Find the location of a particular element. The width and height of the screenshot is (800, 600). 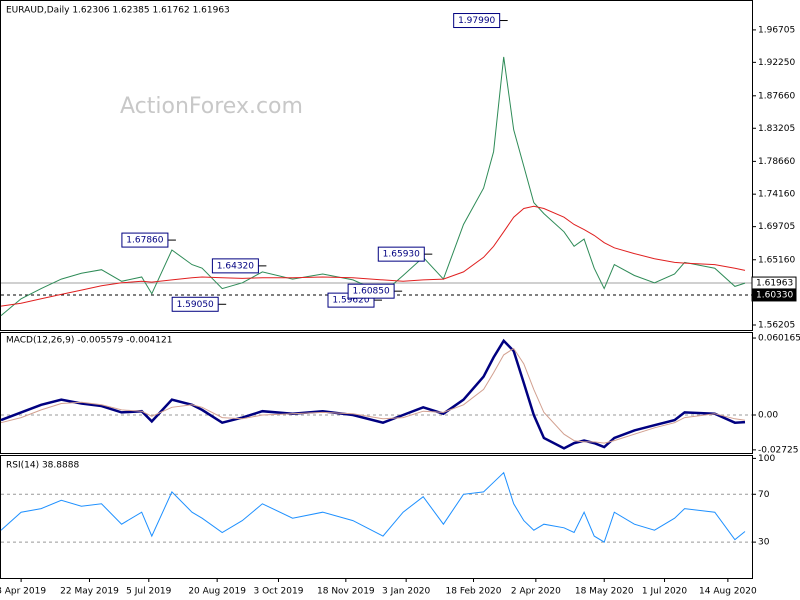

price-badge-label: 1.60330 is located at coordinates (774, 295).